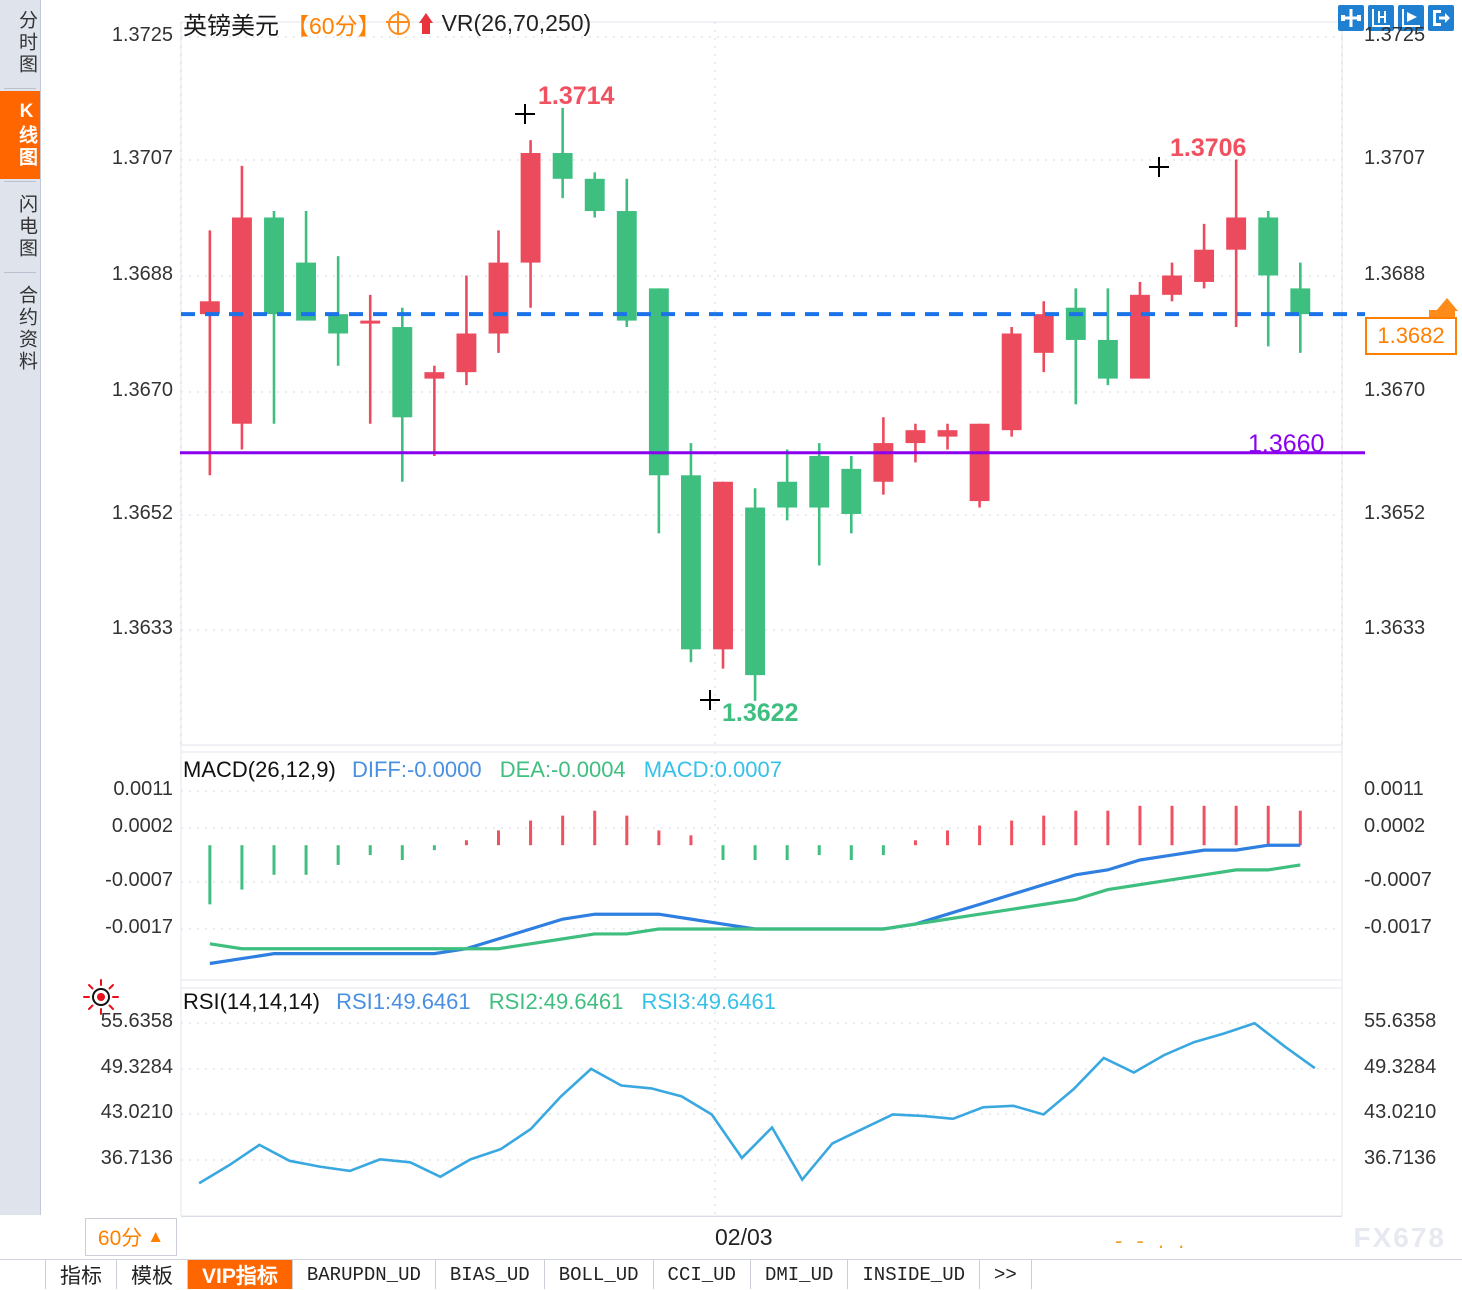  Describe the element at coordinates (142, 513) in the screenshot. I see `price-axis-tick-left: 1.3652` at that location.